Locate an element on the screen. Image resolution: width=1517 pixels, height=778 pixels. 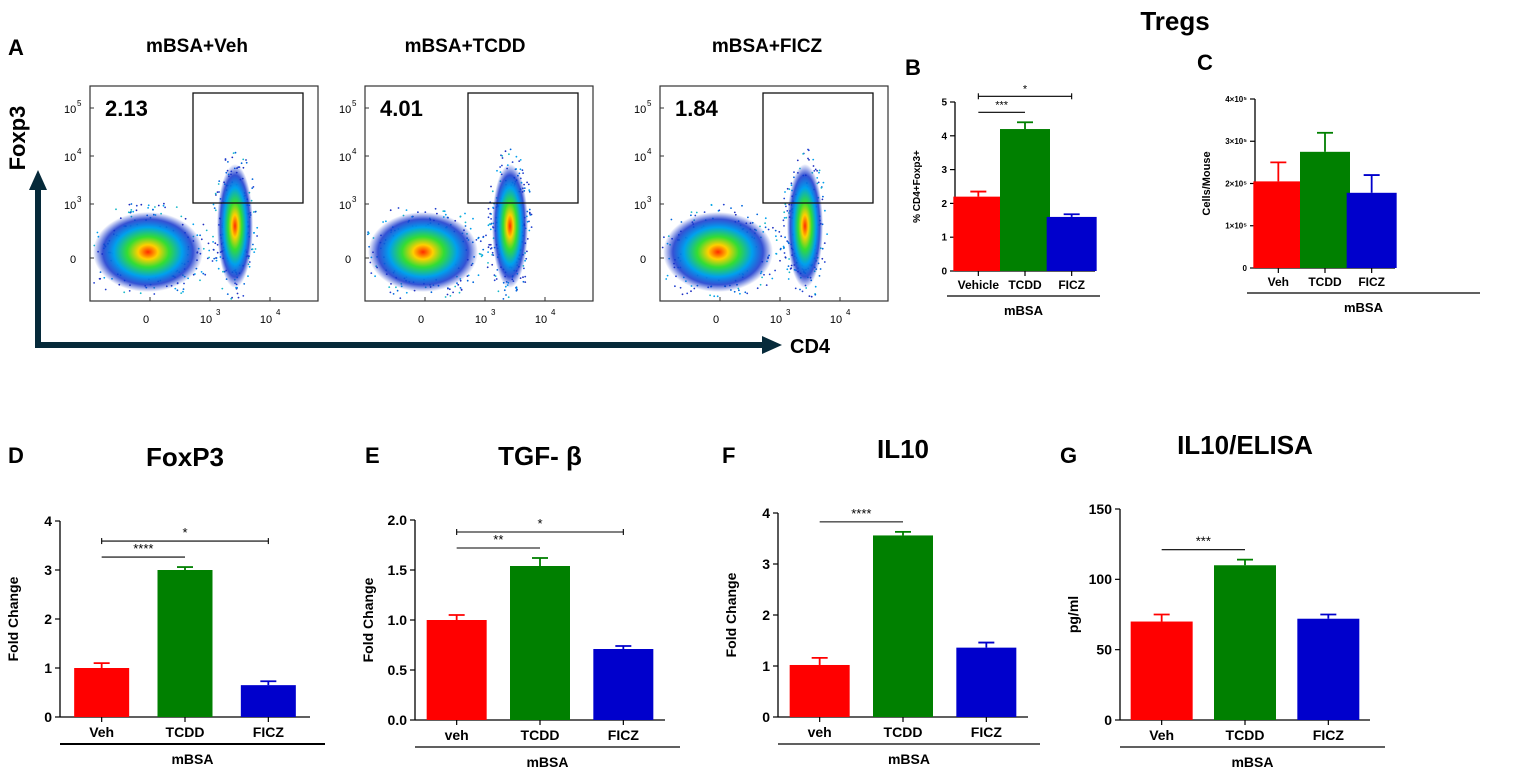
significance-label: **** is located at coordinates (861, 513).